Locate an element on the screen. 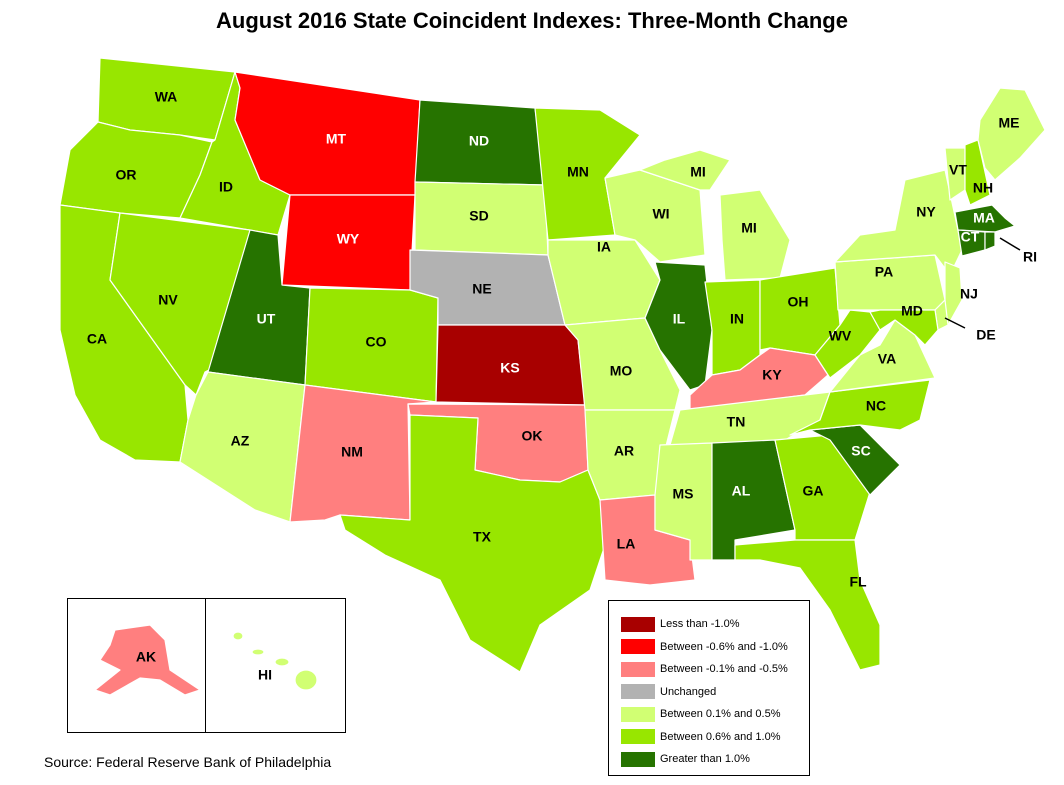 This screenshot has width=1064, height=785. legend-item: Between 0.1% and 0.5% is located at coordinates (715, 714).